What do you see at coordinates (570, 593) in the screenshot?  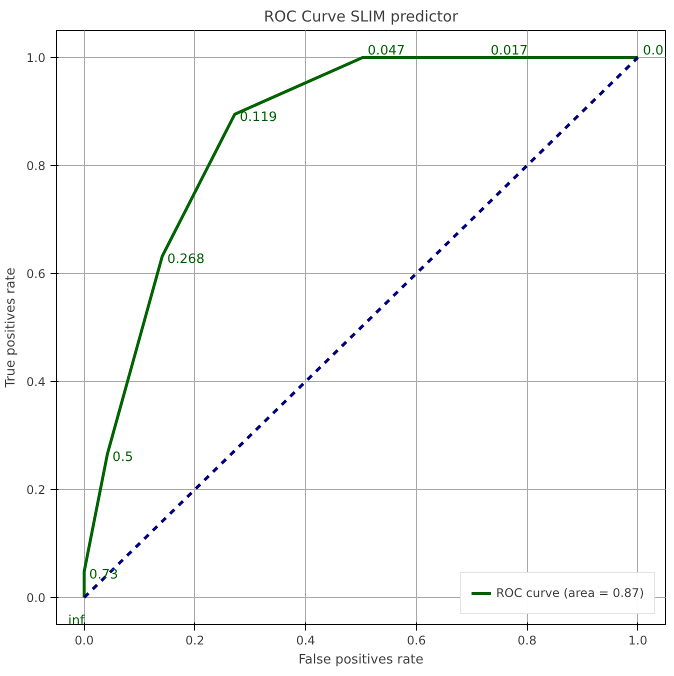 I see `legend-label: ROC curve (area = 0.87)` at bounding box center [570, 593].